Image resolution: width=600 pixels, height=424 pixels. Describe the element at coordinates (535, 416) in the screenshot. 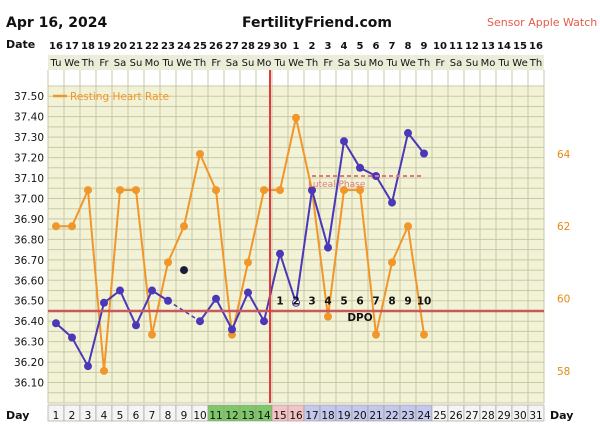

I see `day-label: 31` at that location.